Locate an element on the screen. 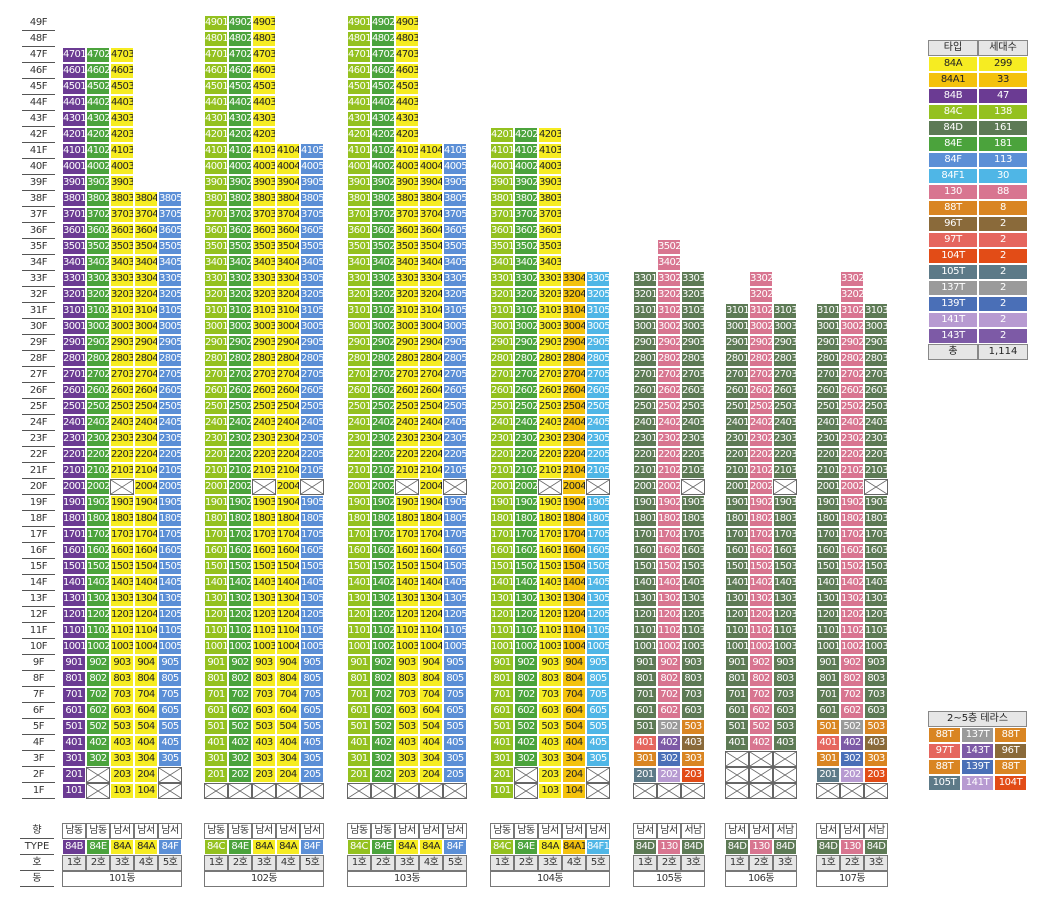  unit-cell: 503 is located at coordinates (264, 727).